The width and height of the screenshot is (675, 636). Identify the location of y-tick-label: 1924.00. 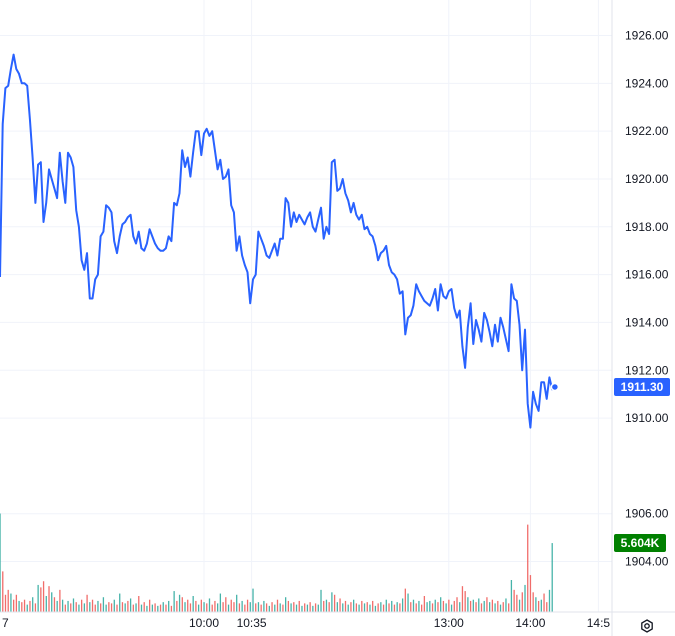
(647, 83).